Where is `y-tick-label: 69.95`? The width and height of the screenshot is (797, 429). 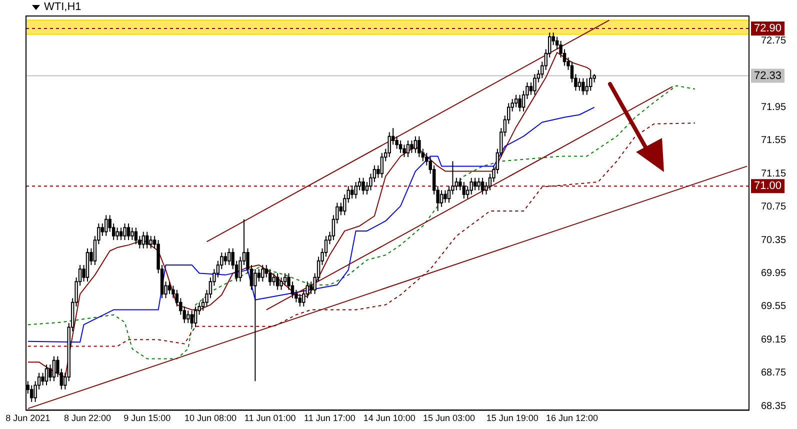
y-tick-label: 69.95 is located at coordinates (773, 274).